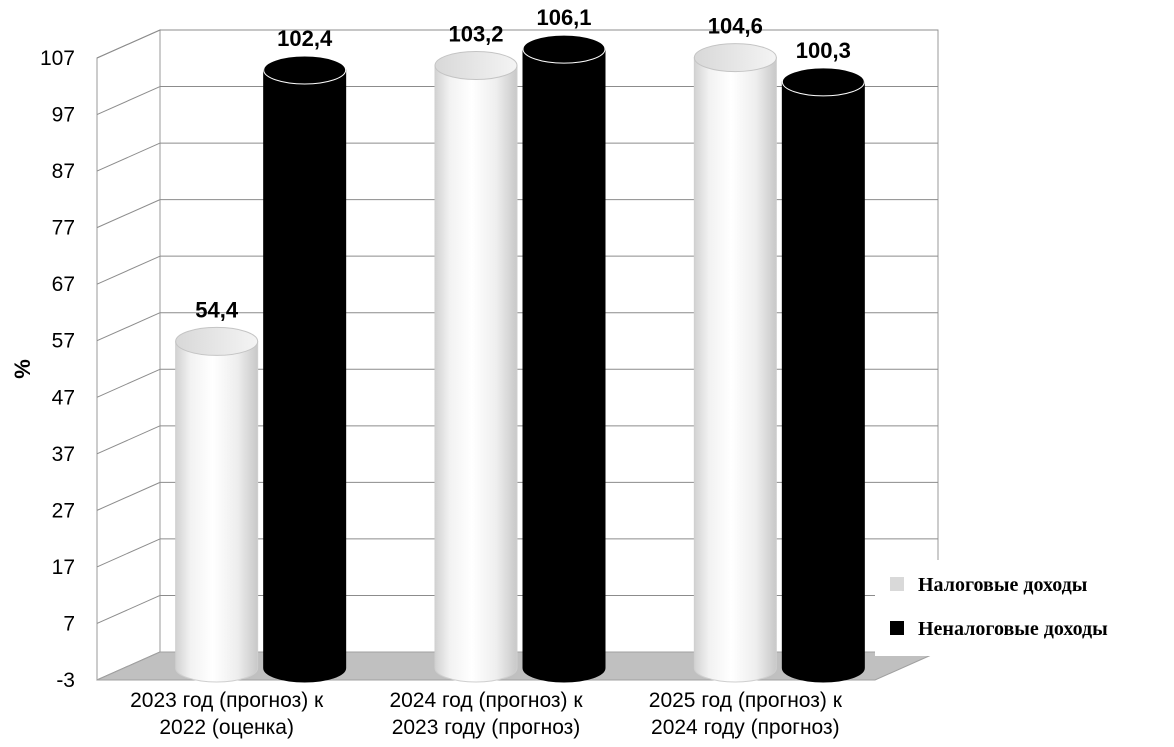 Image resolution: width=1174 pixels, height=747 pixels. What do you see at coordinates (63, 510) in the screenshot?
I see `y-tick-label: 27` at bounding box center [63, 510].